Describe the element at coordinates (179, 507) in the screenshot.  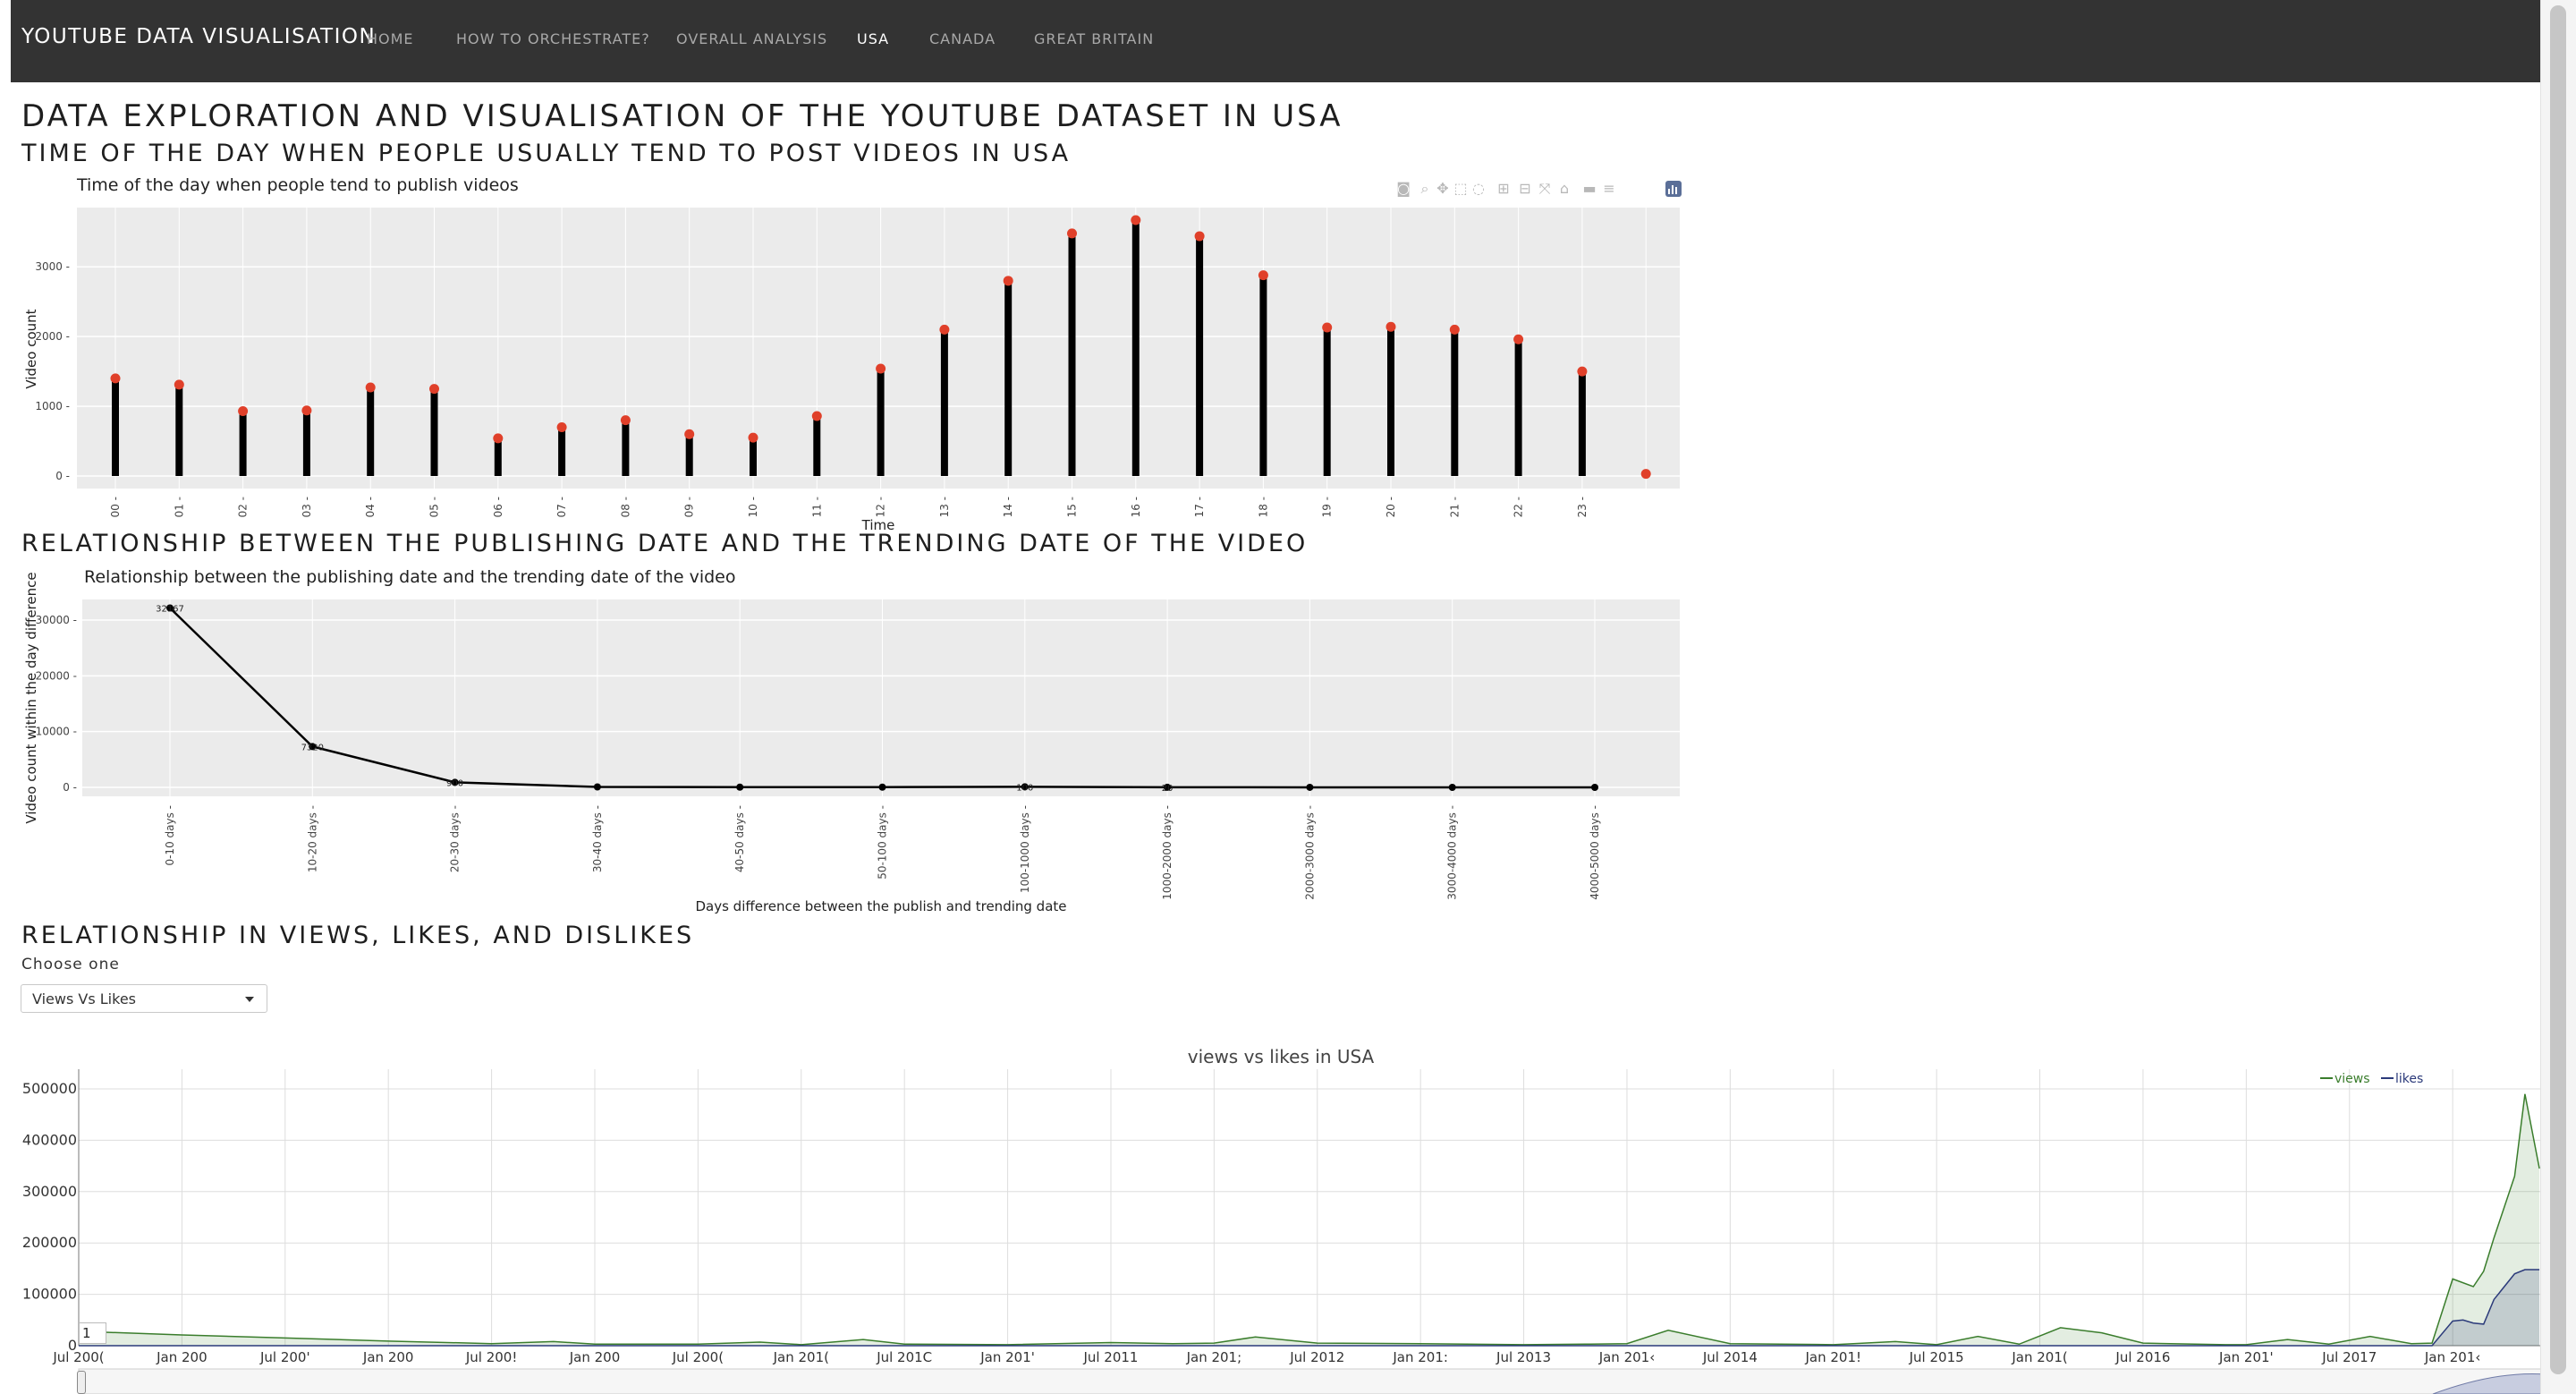
I see `chart1-x-tick-label: 01 -` at that location.